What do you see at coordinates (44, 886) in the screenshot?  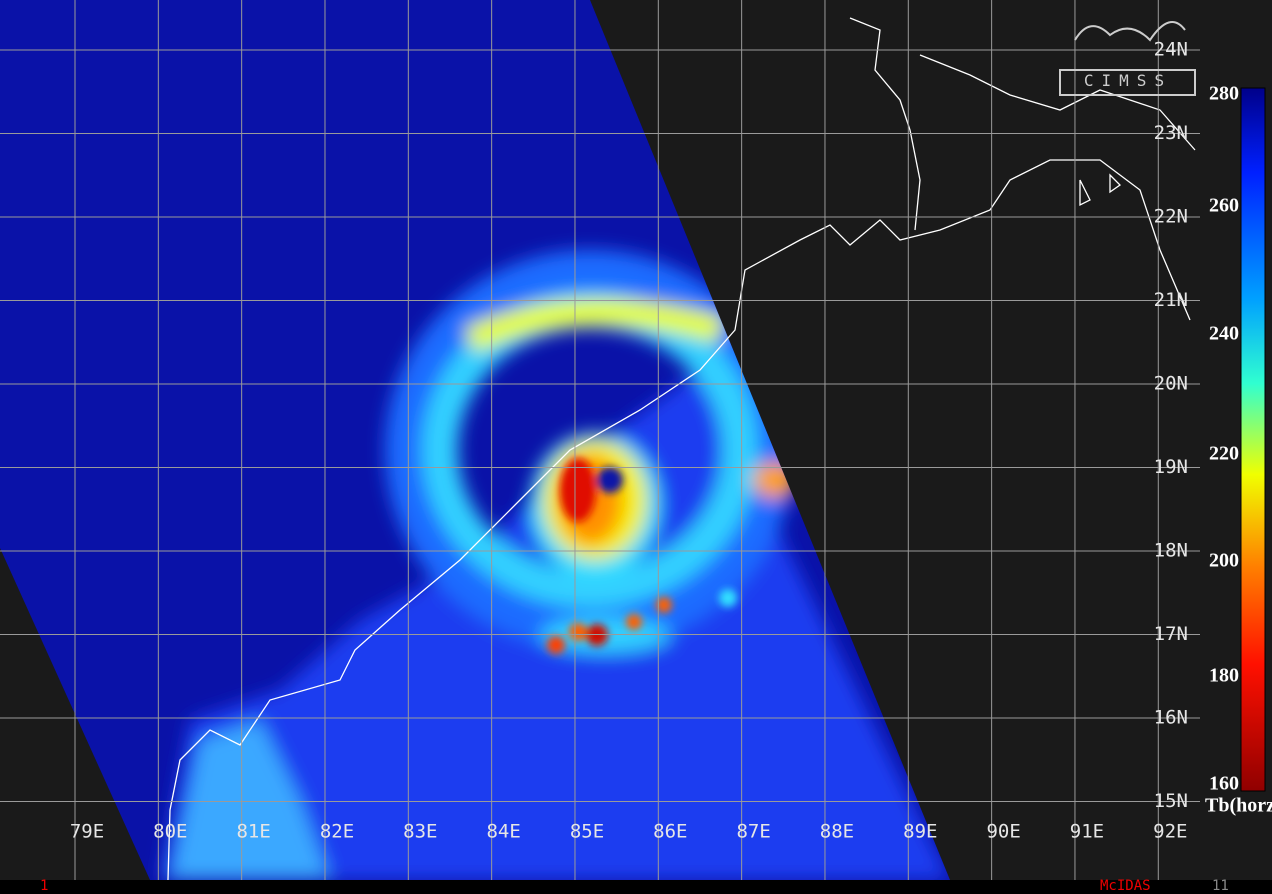 I see `footer-left: 1` at bounding box center [44, 886].